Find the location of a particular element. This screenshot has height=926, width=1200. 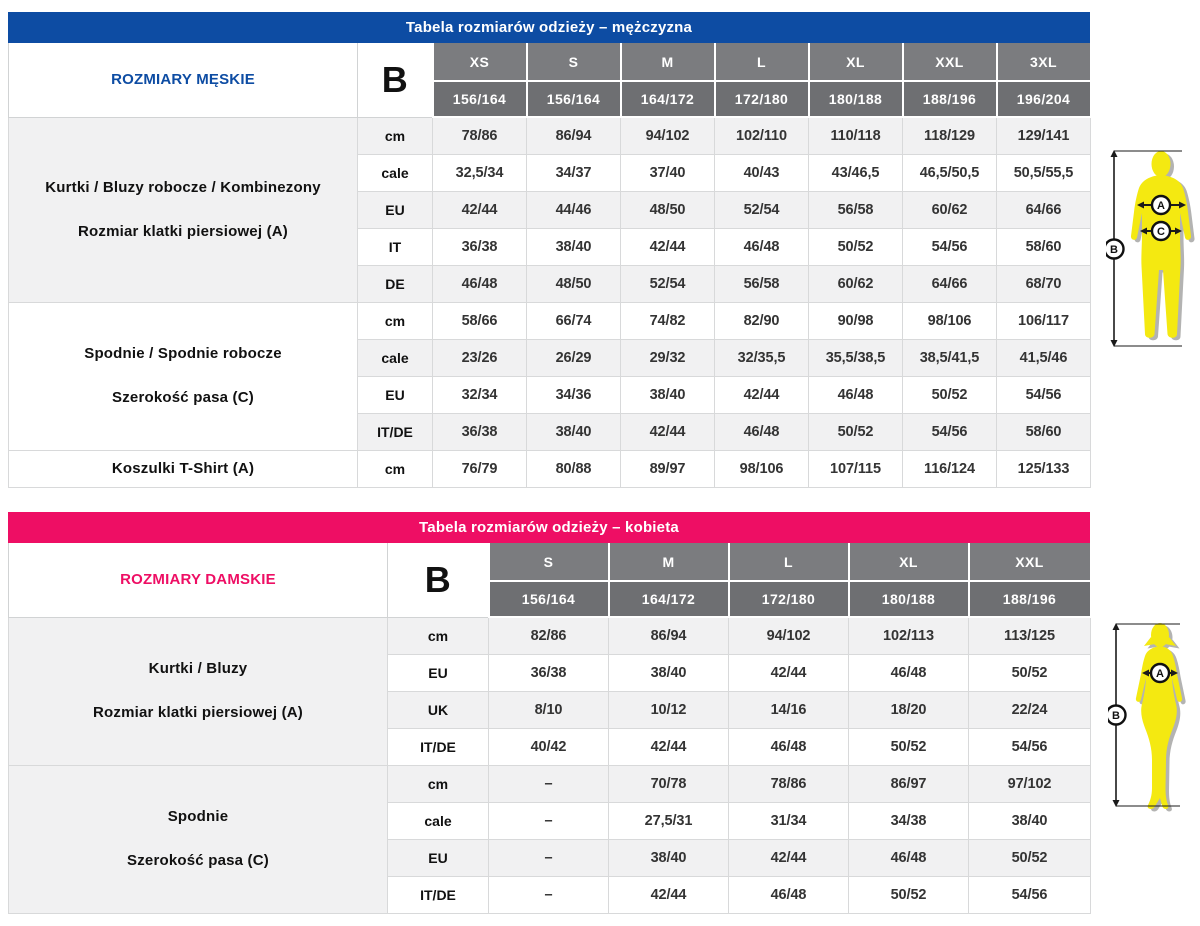

women-group-label-1-line2: Szerokość pasa (C) is located at coordinates (198, 860).